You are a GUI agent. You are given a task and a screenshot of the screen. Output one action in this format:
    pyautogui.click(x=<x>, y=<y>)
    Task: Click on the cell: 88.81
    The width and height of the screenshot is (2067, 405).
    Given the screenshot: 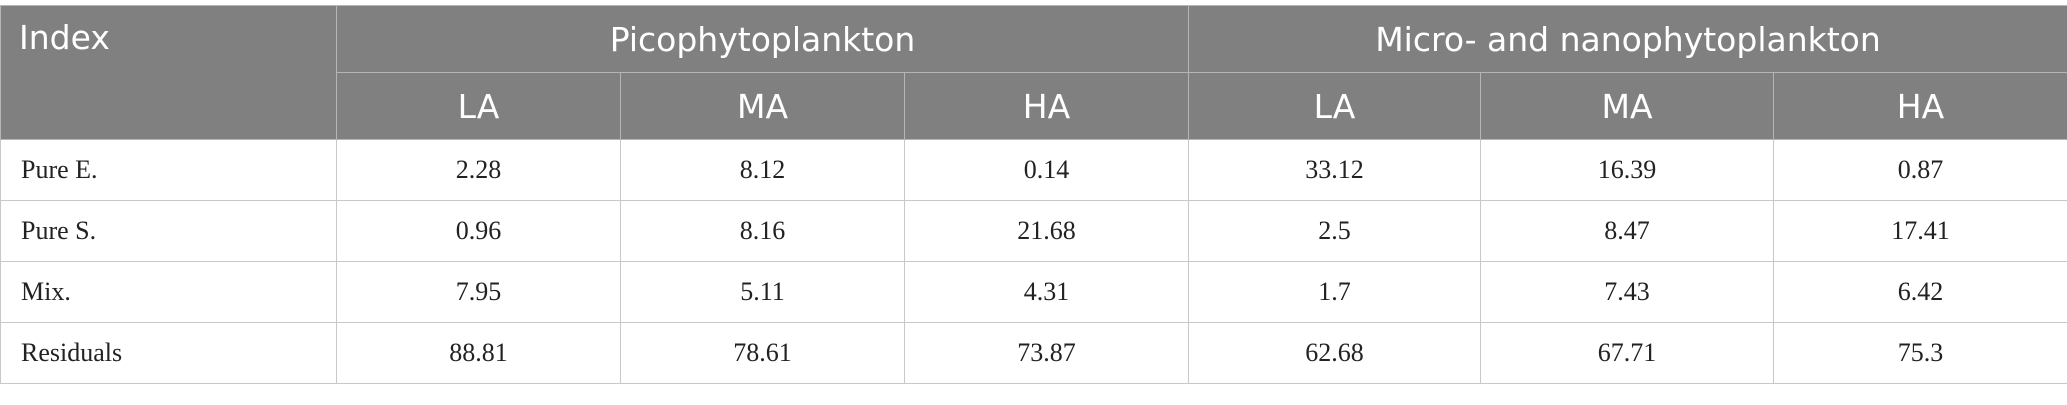 What is the action you would take?
    pyautogui.click(x=478, y=353)
    